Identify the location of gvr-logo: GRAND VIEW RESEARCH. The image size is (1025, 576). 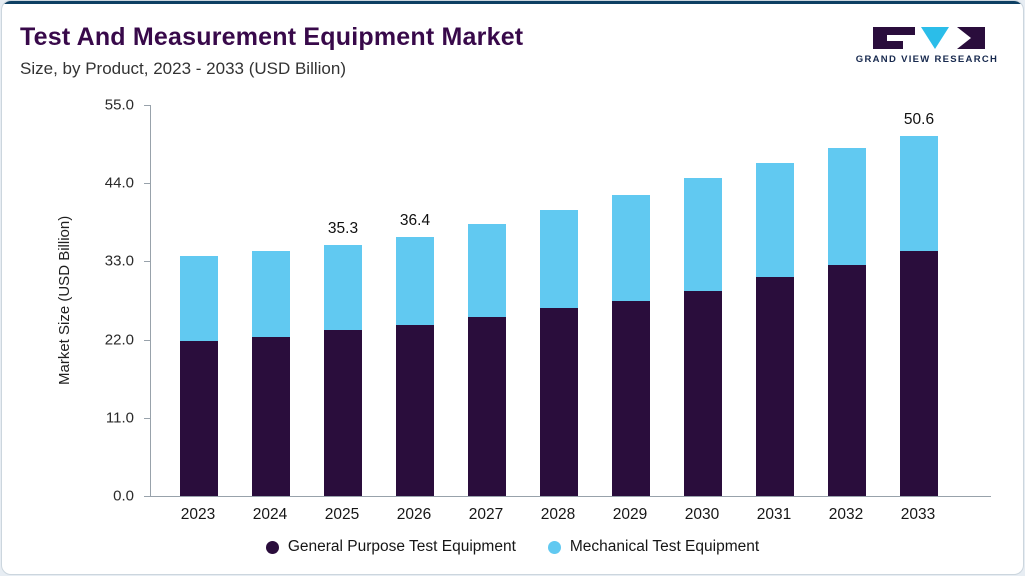
(927, 45).